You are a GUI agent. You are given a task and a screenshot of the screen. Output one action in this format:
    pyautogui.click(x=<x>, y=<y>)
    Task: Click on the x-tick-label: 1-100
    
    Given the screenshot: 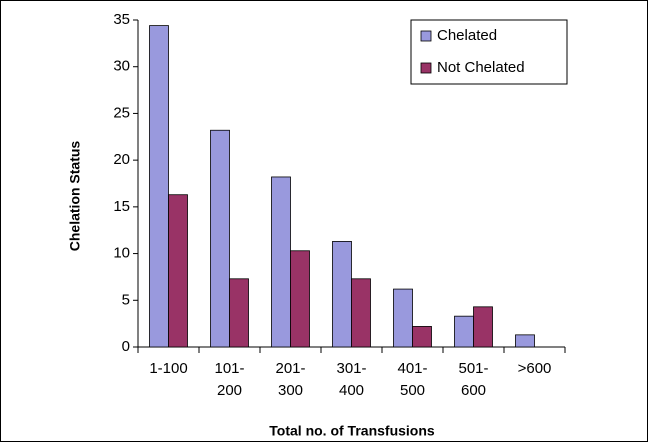 What is the action you would take?
    pyautogui.click(x=168, y=368)
    